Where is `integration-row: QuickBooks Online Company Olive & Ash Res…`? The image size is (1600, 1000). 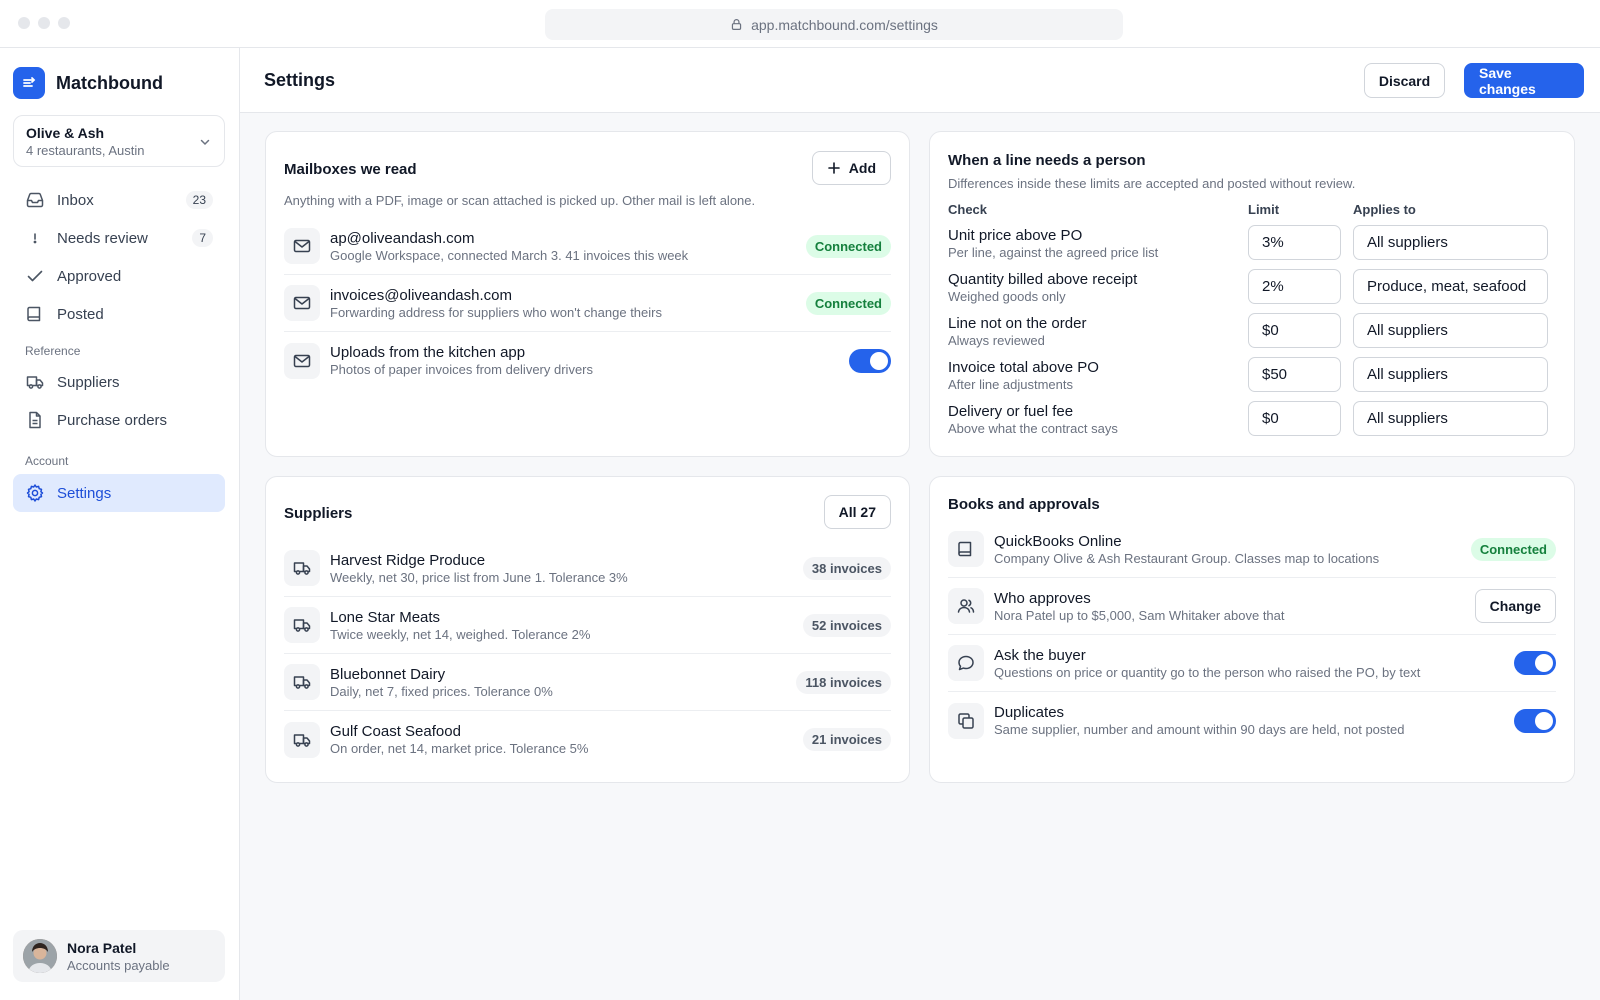 integration-row: QuickBooks Online Company Olive & Ash Res… is located at coordinates (1252, 549).